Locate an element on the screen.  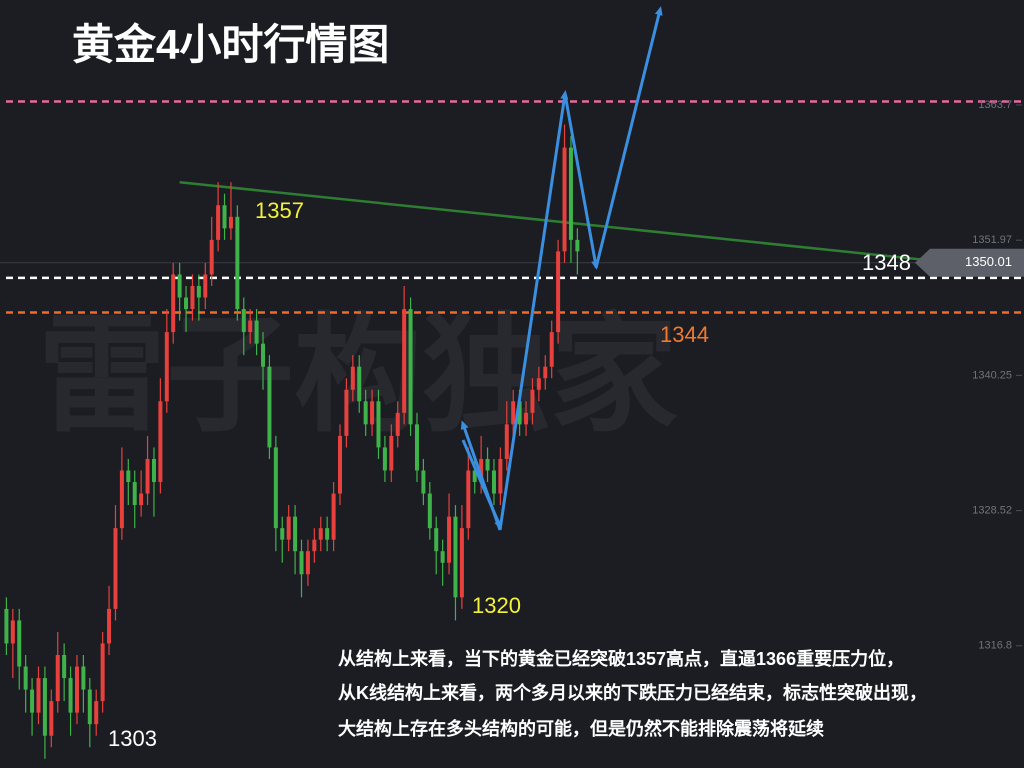
annotation: 1357 is located at coordinates (279, 210).